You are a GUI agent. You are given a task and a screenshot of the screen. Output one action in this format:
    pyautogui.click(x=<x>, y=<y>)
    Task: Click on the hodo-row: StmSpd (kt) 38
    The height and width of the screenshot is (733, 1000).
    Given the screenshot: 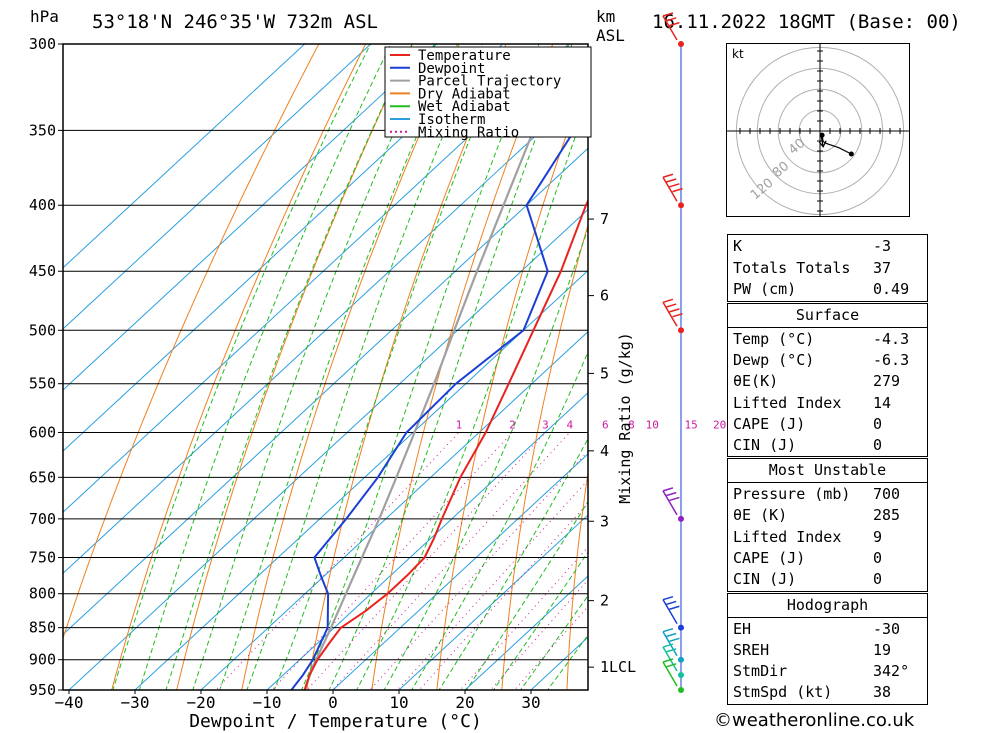 What is the action you would take?
    pyautogui.click(x=812, y=692)
    